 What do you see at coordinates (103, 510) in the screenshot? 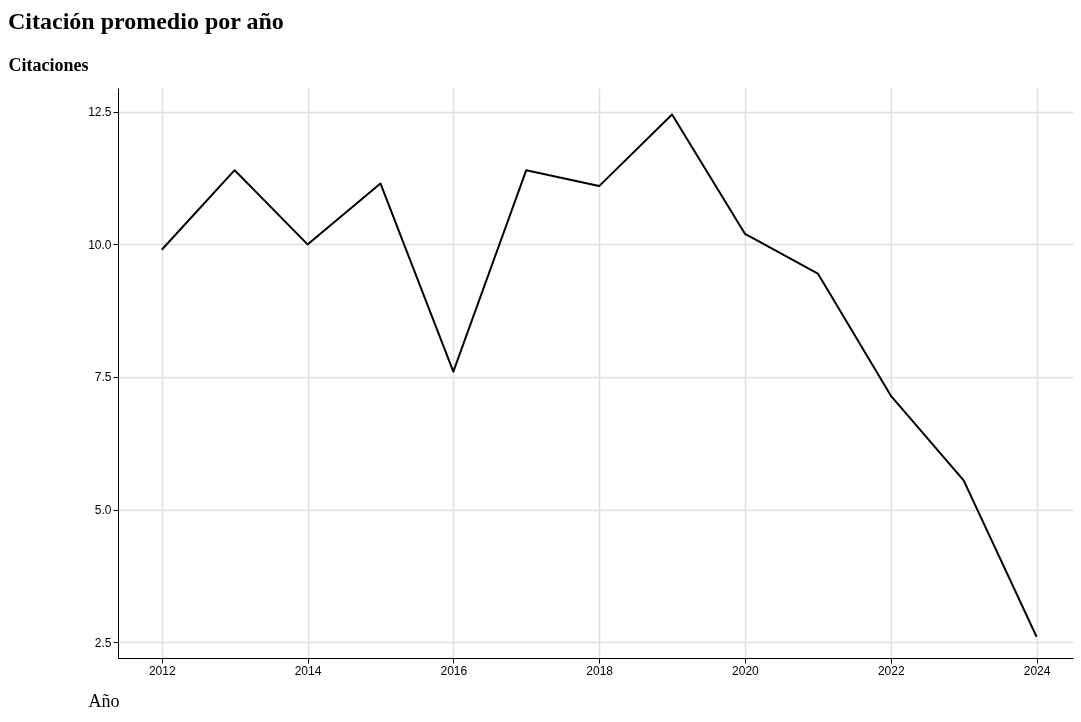
I see `y-tick-label: 5.0` at bounding box center [103, 510].